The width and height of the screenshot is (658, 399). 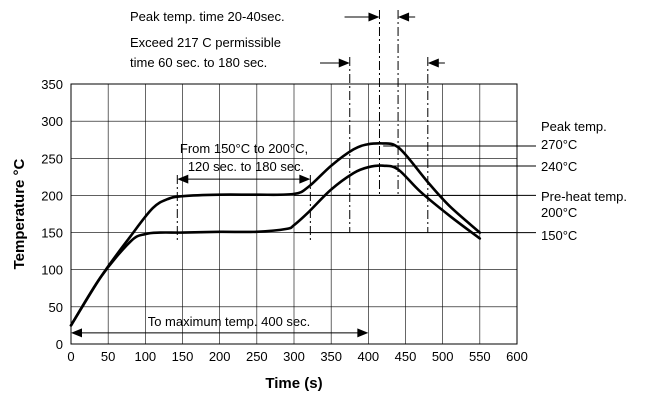 What do you see at coordinates (406, 356) in the screenshot?
I see `x-tick-label: 450` at bounding box center [406, 356].